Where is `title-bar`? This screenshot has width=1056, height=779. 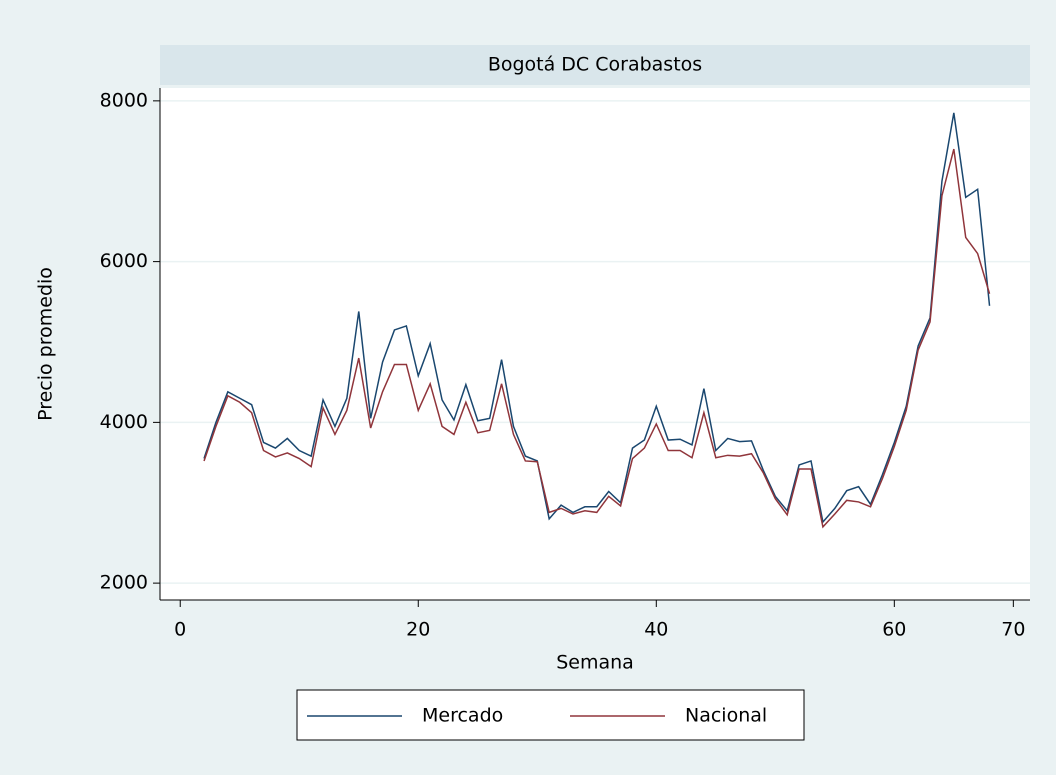 title-bar is located at coordinates (595, 65).